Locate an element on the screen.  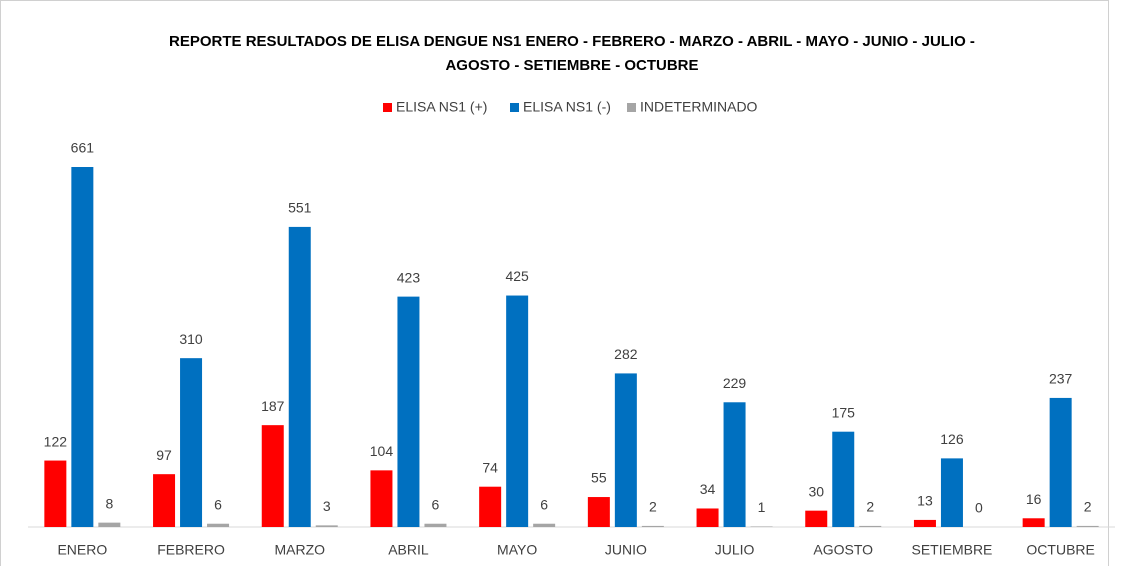
value-label: 282 is located at coordinates (626, 354).